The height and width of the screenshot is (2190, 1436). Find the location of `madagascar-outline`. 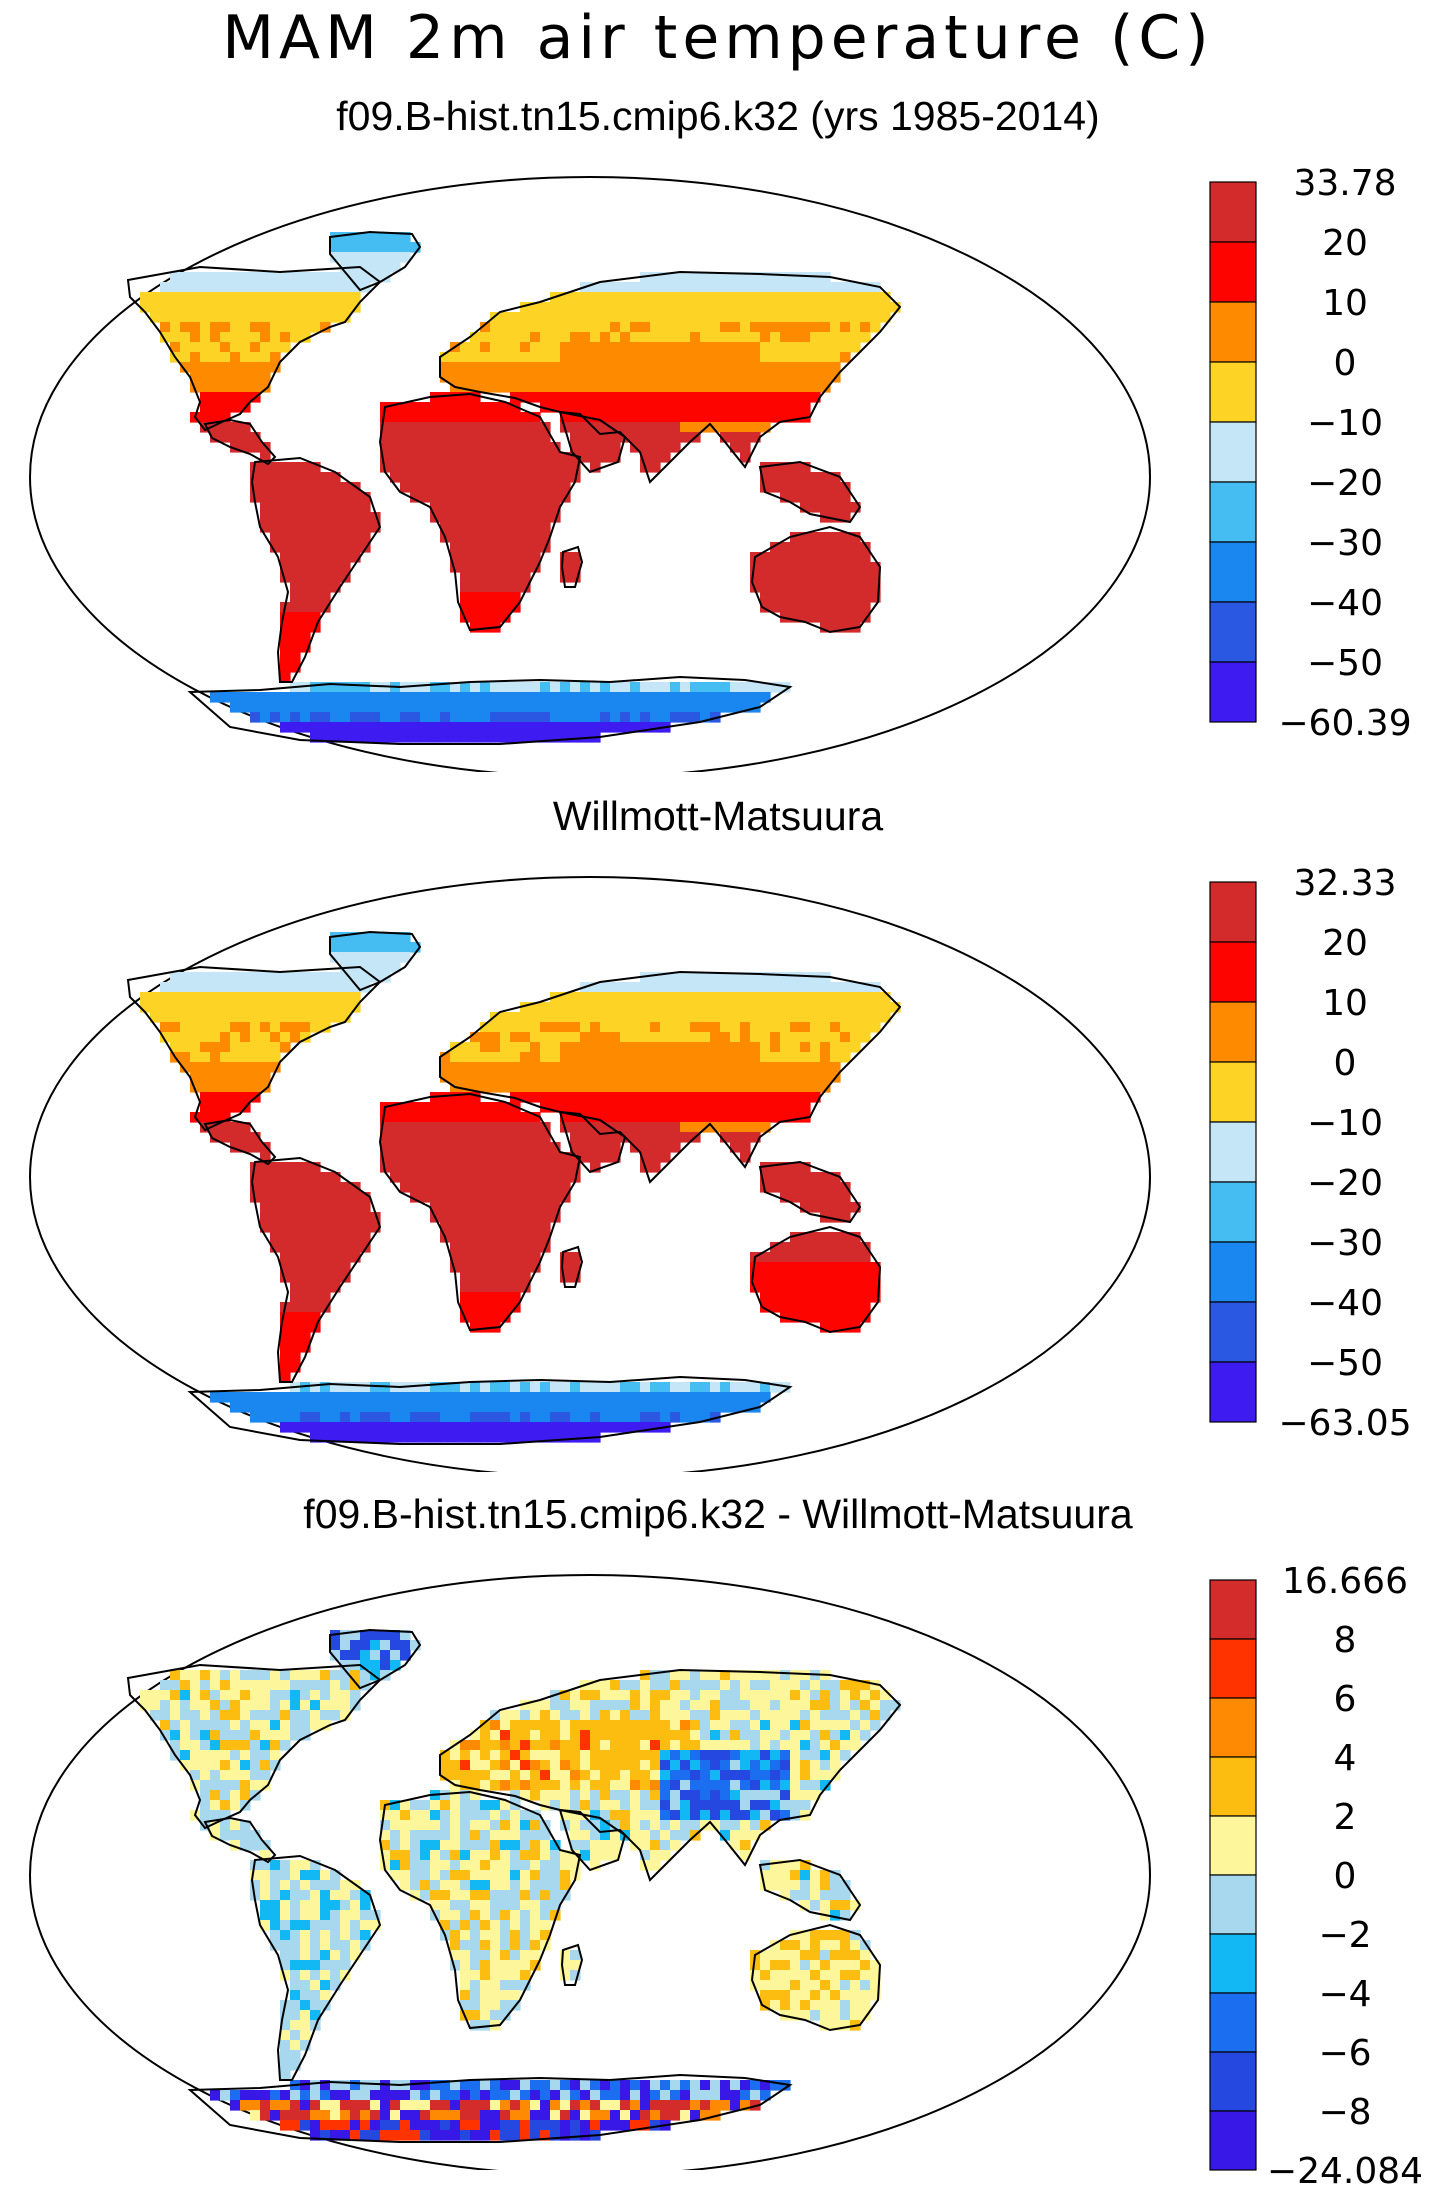

madagascar-outline is located at coordinates (572, 1266).